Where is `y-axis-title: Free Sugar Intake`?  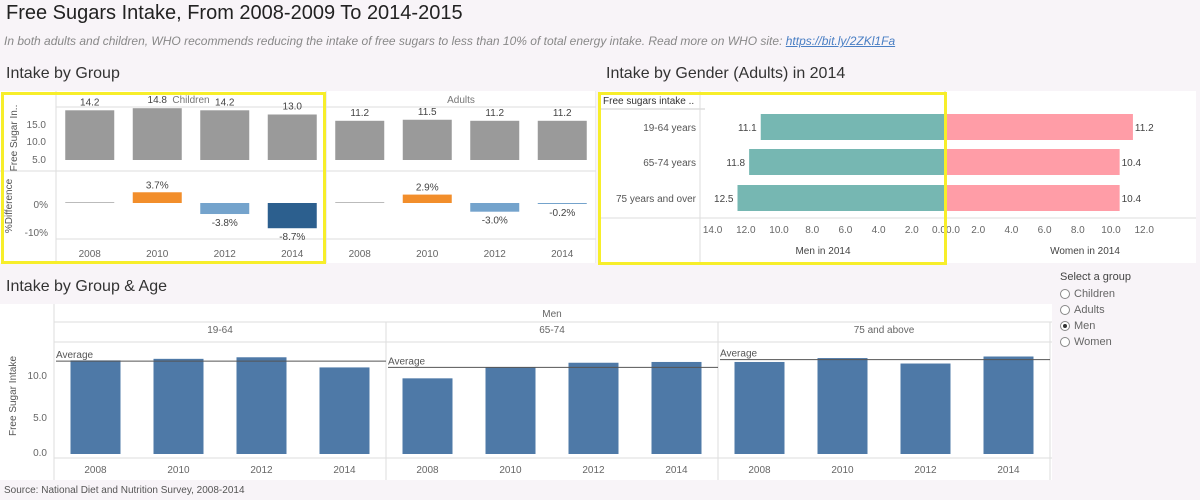 y-axis-title: Free Sugar Intake is located at coordinates (13, 396).